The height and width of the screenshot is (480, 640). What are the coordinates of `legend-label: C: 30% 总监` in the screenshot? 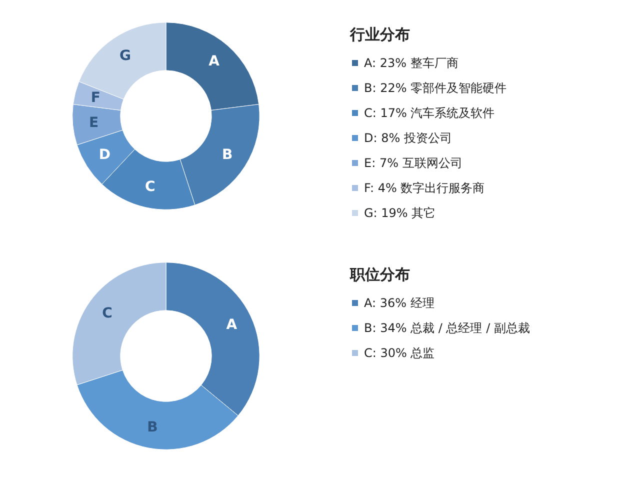 It's located at (399, 353).